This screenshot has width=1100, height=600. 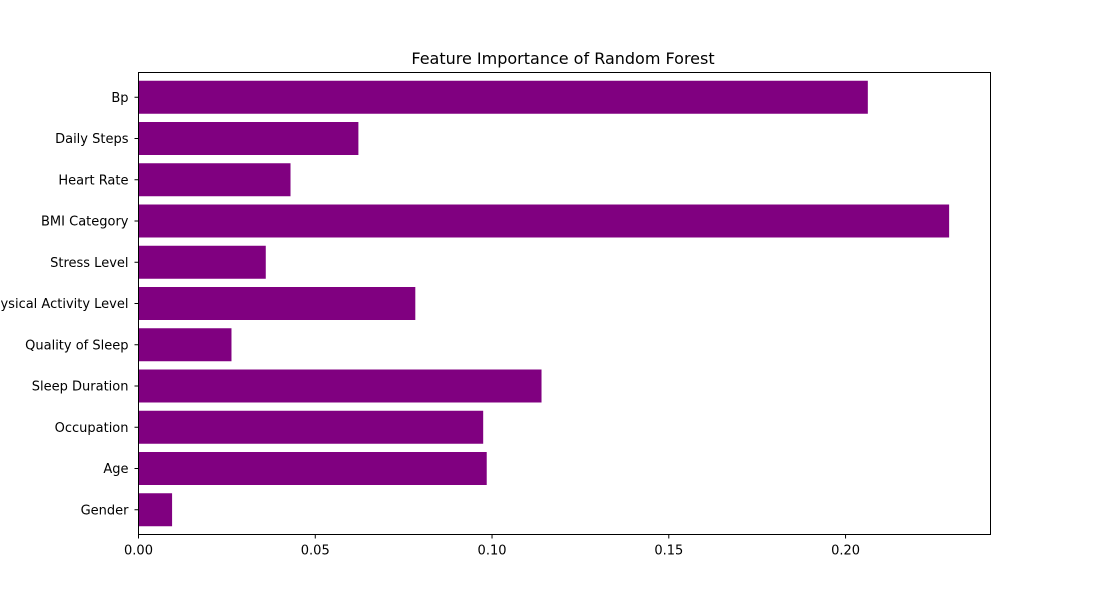 I want to click on bar-occupation, so click(x=311, y=427).